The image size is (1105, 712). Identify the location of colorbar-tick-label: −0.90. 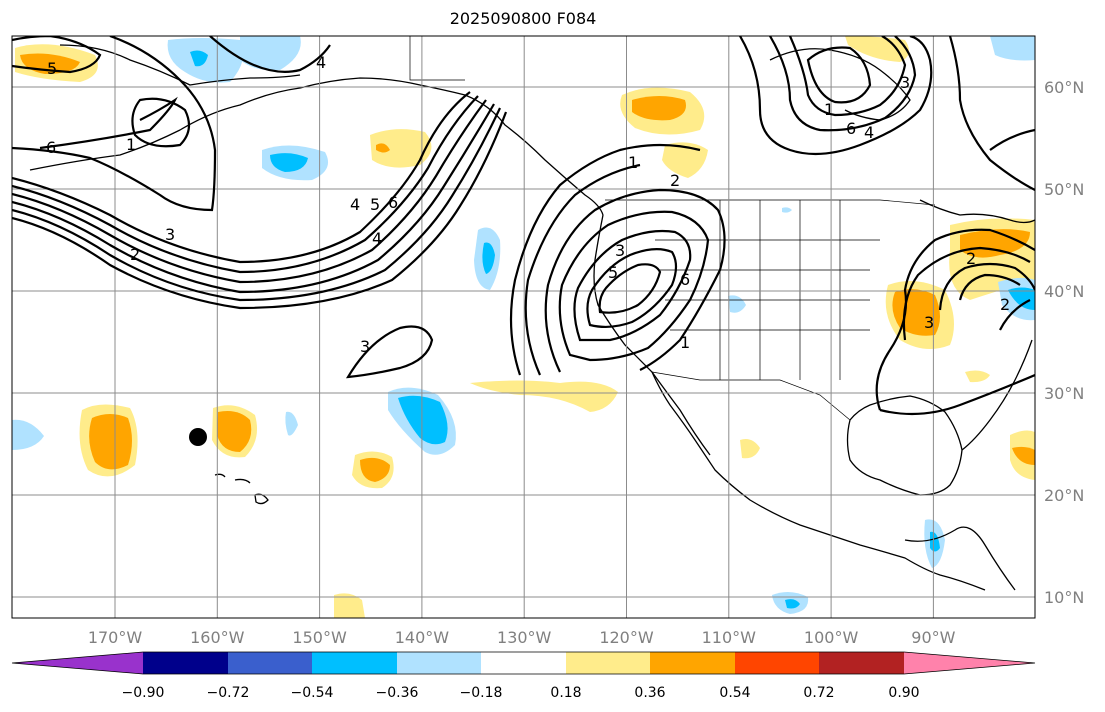
(143, 693).